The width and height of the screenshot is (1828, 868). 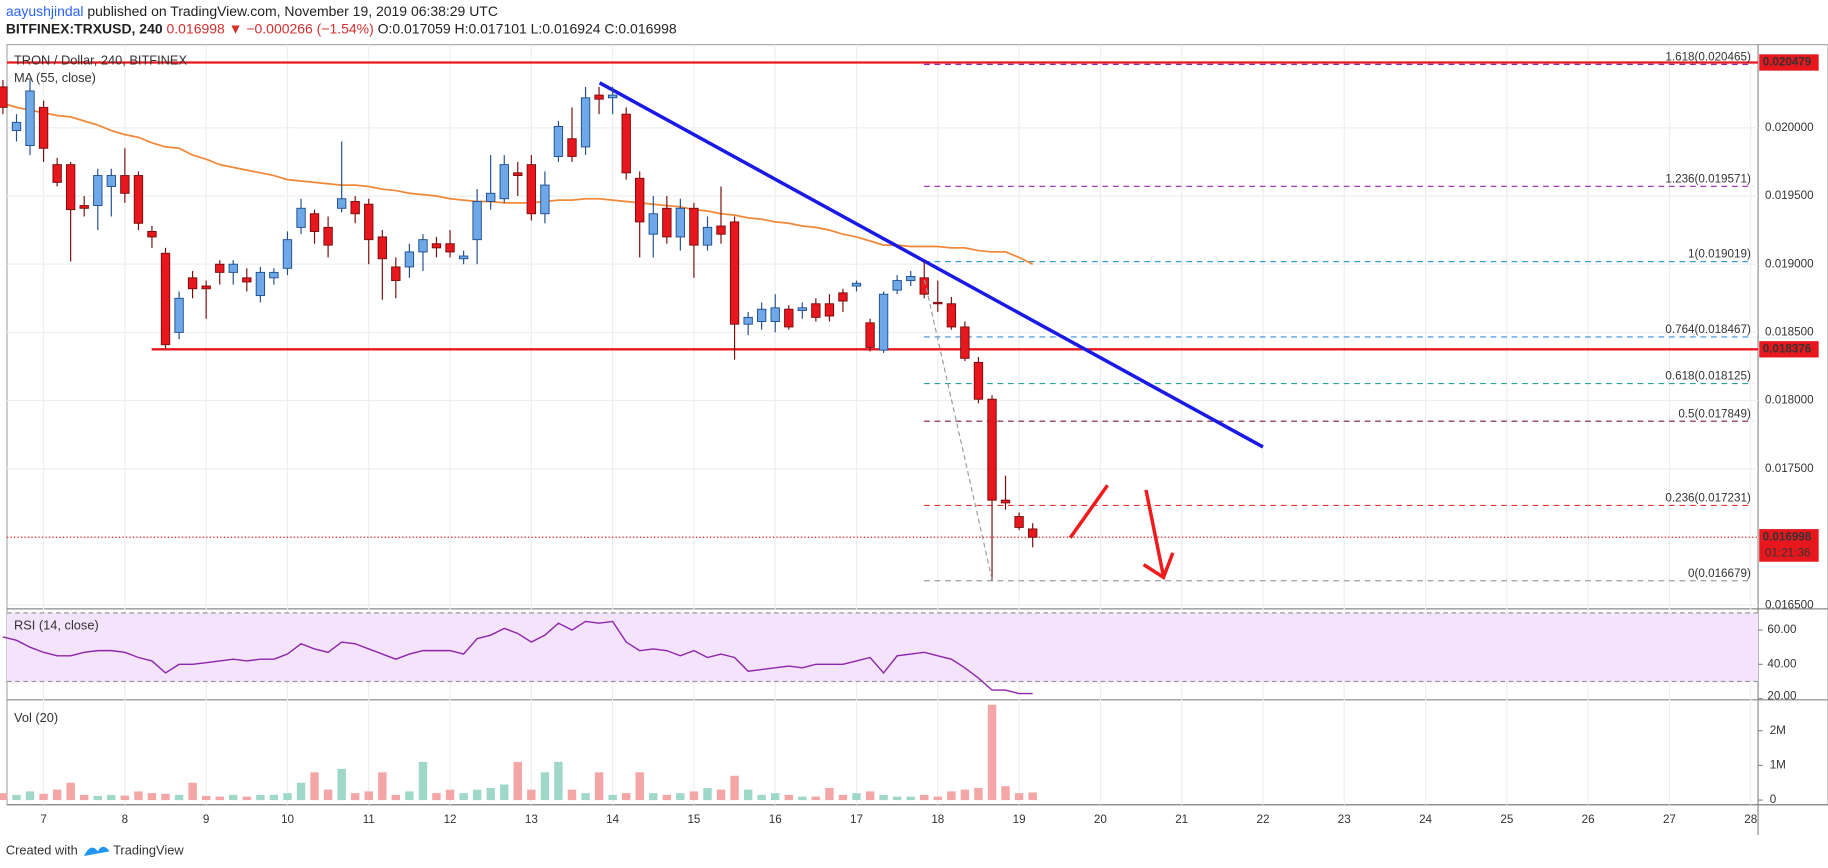 What do you see at coordinates (1708, 56) in the screenshot?
I see `fib-label: 1.618(0.020465)` at bounding box center [1708, 56].